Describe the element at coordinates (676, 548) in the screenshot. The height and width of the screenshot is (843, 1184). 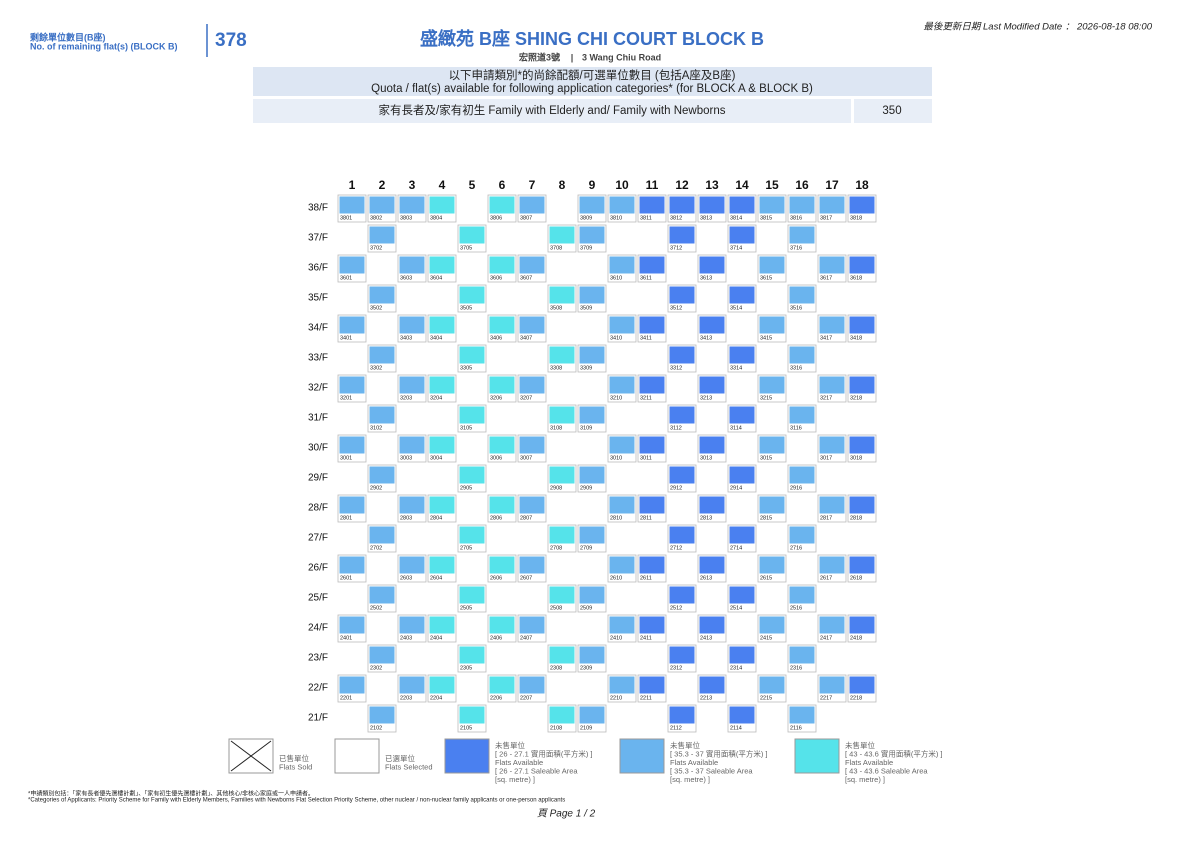
I see `unit-label: 2712` at that location.